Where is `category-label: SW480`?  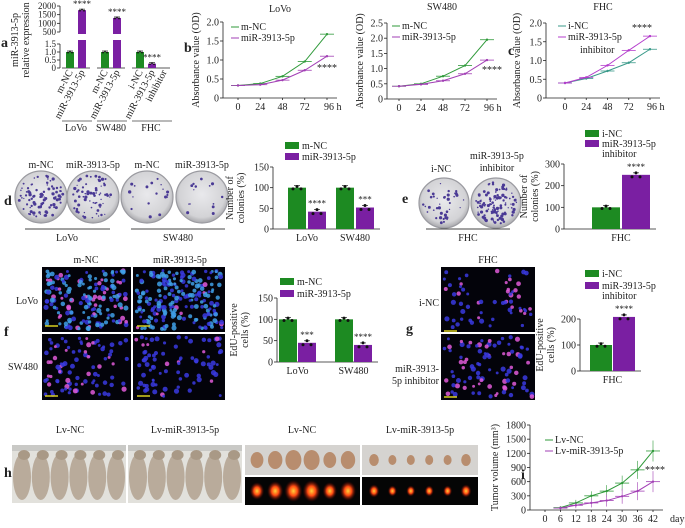
category-label: SW480 is located at coordinates (354, 371).